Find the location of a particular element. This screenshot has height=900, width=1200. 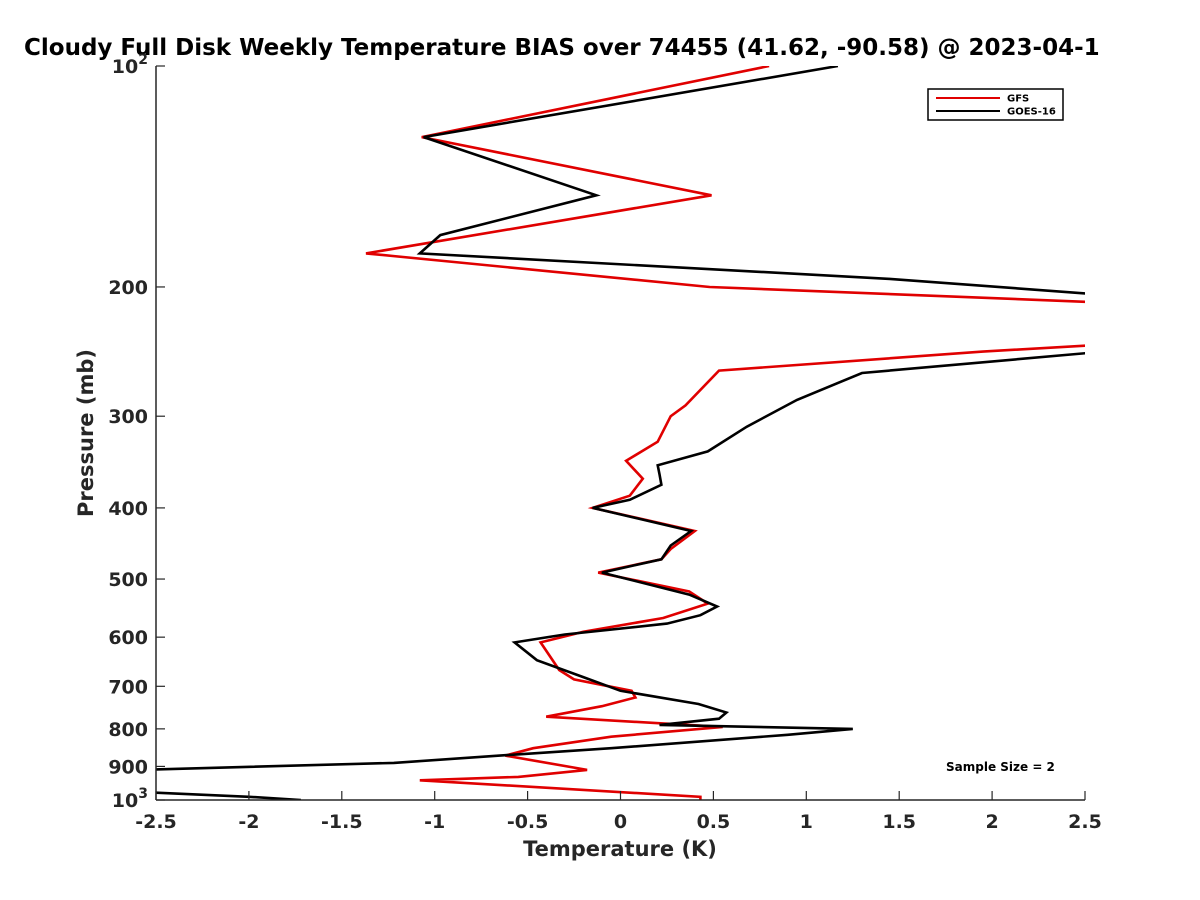

x-tick-label: 1 is located at coordinates (806, 822).